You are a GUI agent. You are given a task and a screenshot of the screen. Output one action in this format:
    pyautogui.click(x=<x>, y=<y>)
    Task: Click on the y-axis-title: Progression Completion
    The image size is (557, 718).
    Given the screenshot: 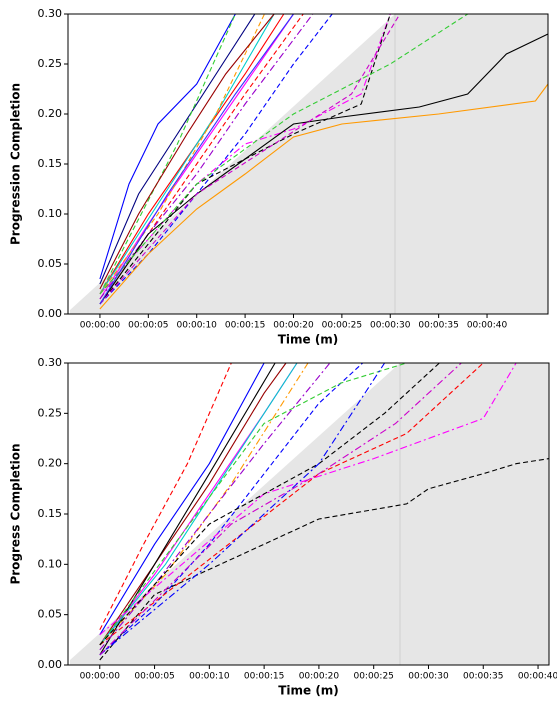 What is the action you would take?
    pyautogui.click(x=16, y=164)
    